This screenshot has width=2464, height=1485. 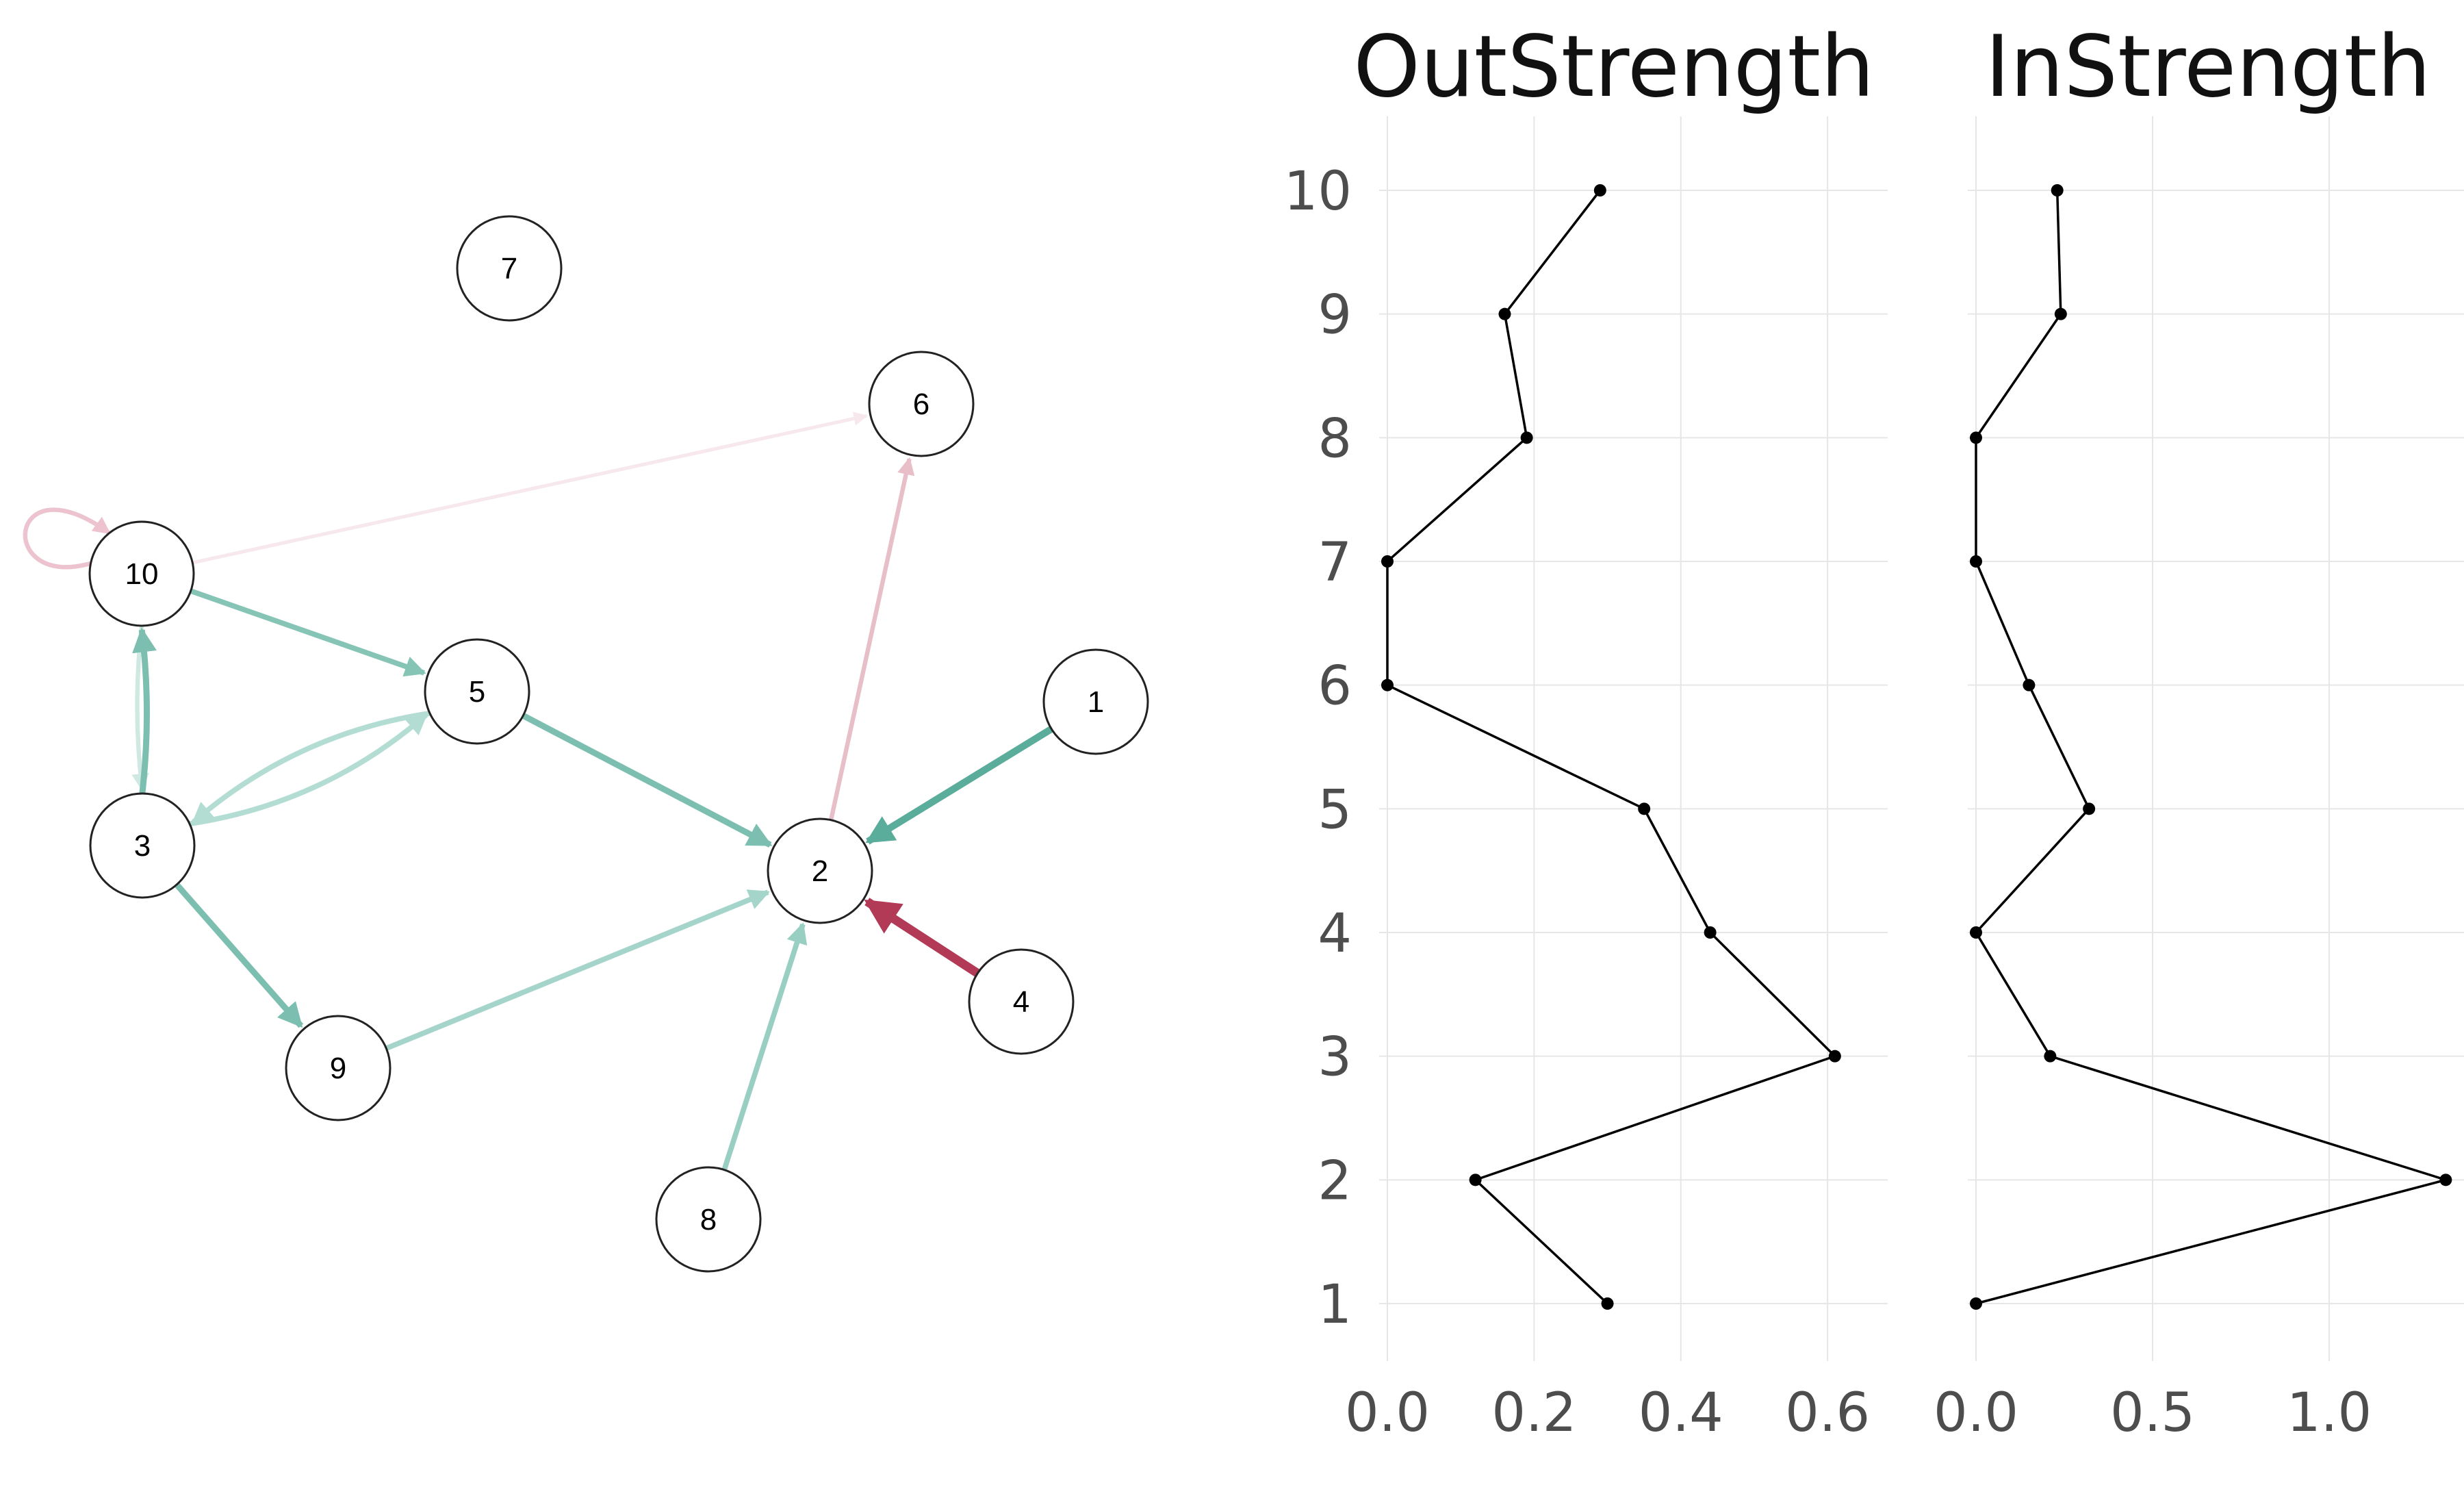 What do you see at coordinates (1335, 316) in the screenshot?
I see `outstrength-ytick-9: 9` at bounding box center [1335, 316].